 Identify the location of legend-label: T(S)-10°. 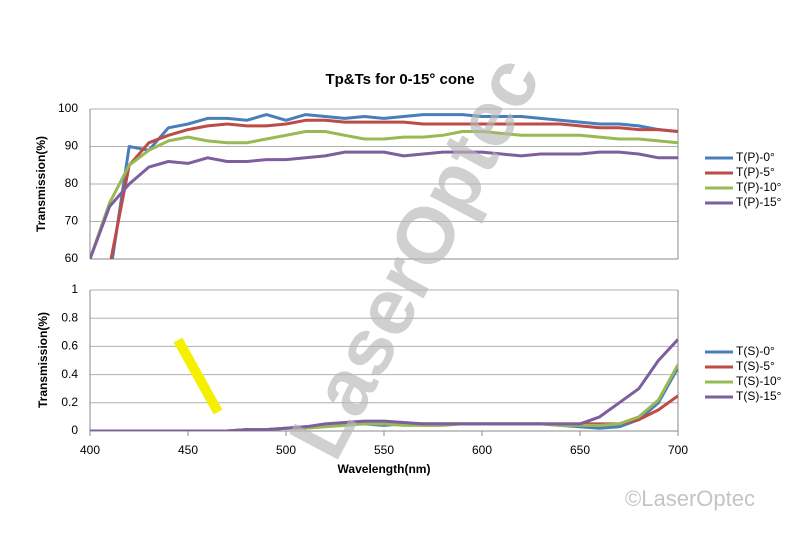
(759, 381).